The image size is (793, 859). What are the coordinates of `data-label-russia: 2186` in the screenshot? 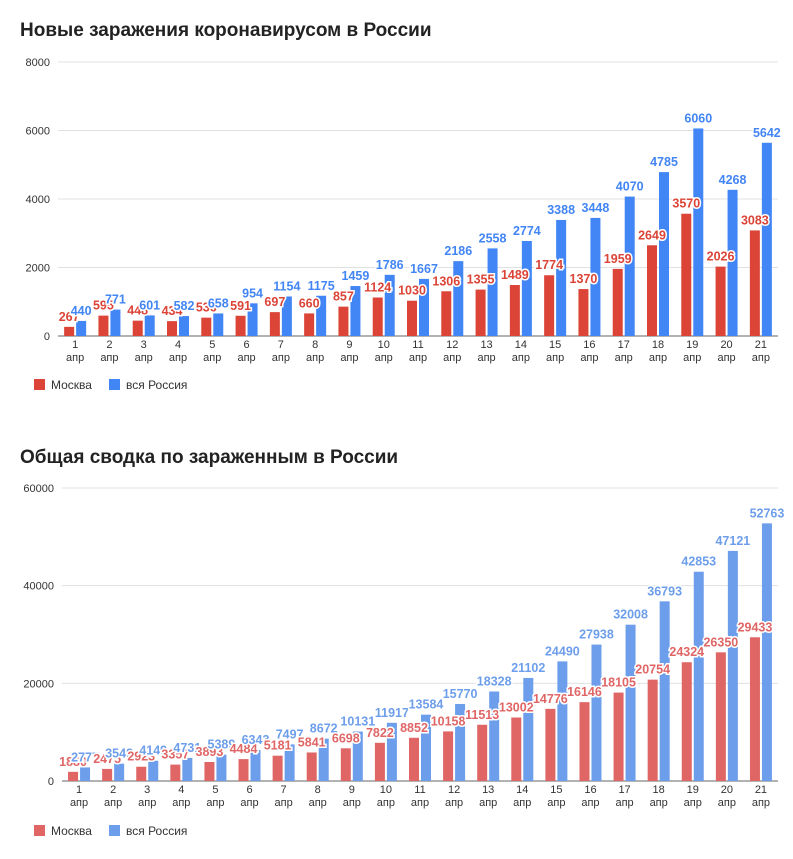 It's located at (458, 251).